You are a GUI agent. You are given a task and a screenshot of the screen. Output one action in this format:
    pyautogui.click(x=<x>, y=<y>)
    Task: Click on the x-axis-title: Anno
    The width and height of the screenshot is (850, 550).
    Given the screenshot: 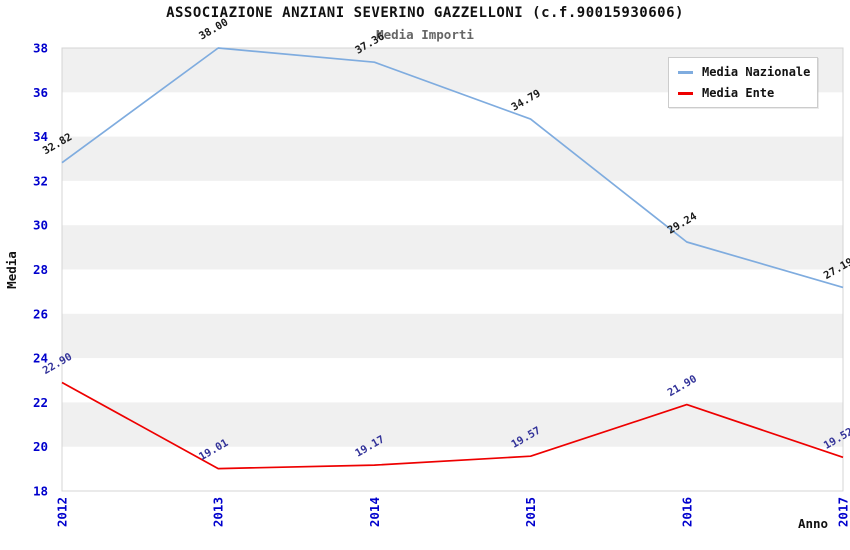 What is the action you would take?
    pyautogui.click(x=813, y=523)
    